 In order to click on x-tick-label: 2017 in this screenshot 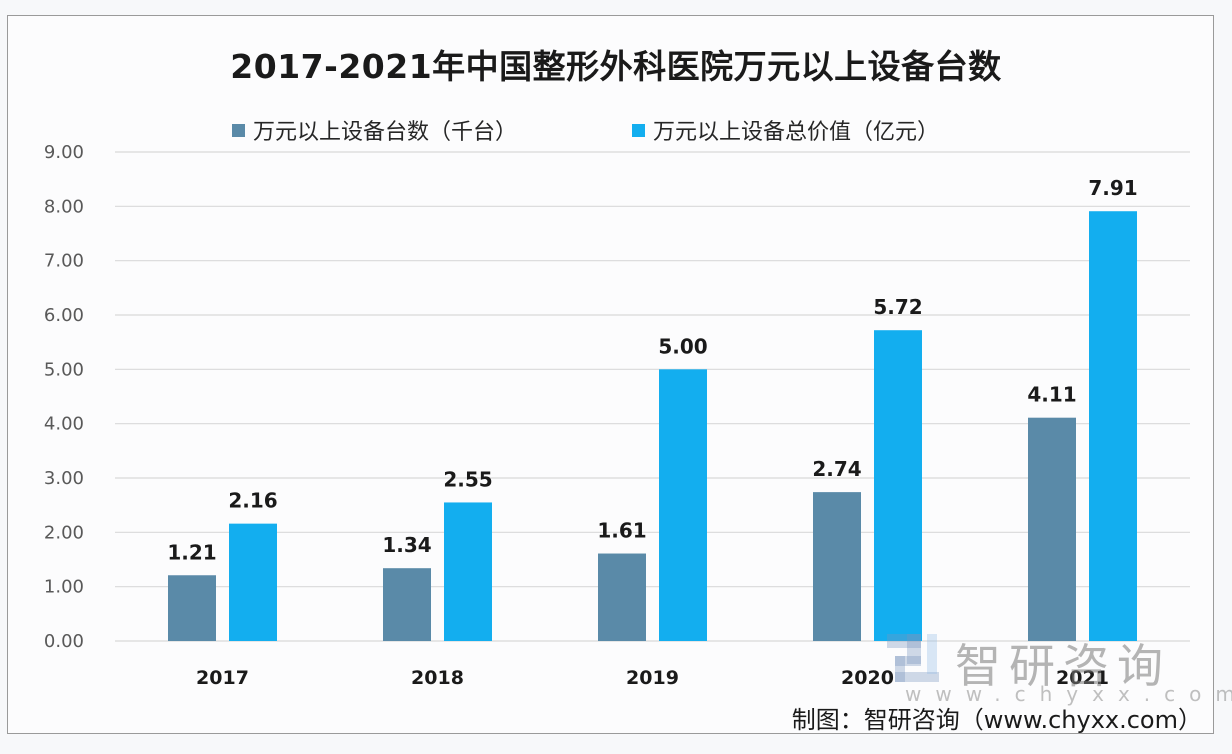, I will do `click(222, 678)`.